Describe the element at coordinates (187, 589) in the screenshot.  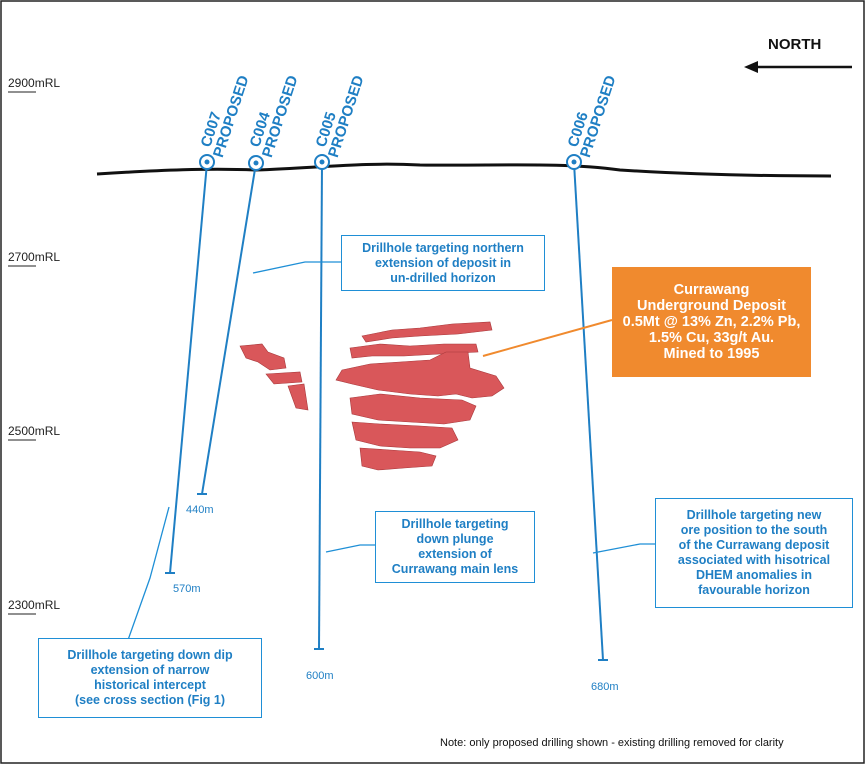
I see `depth-label-C007: 570m` at that location.